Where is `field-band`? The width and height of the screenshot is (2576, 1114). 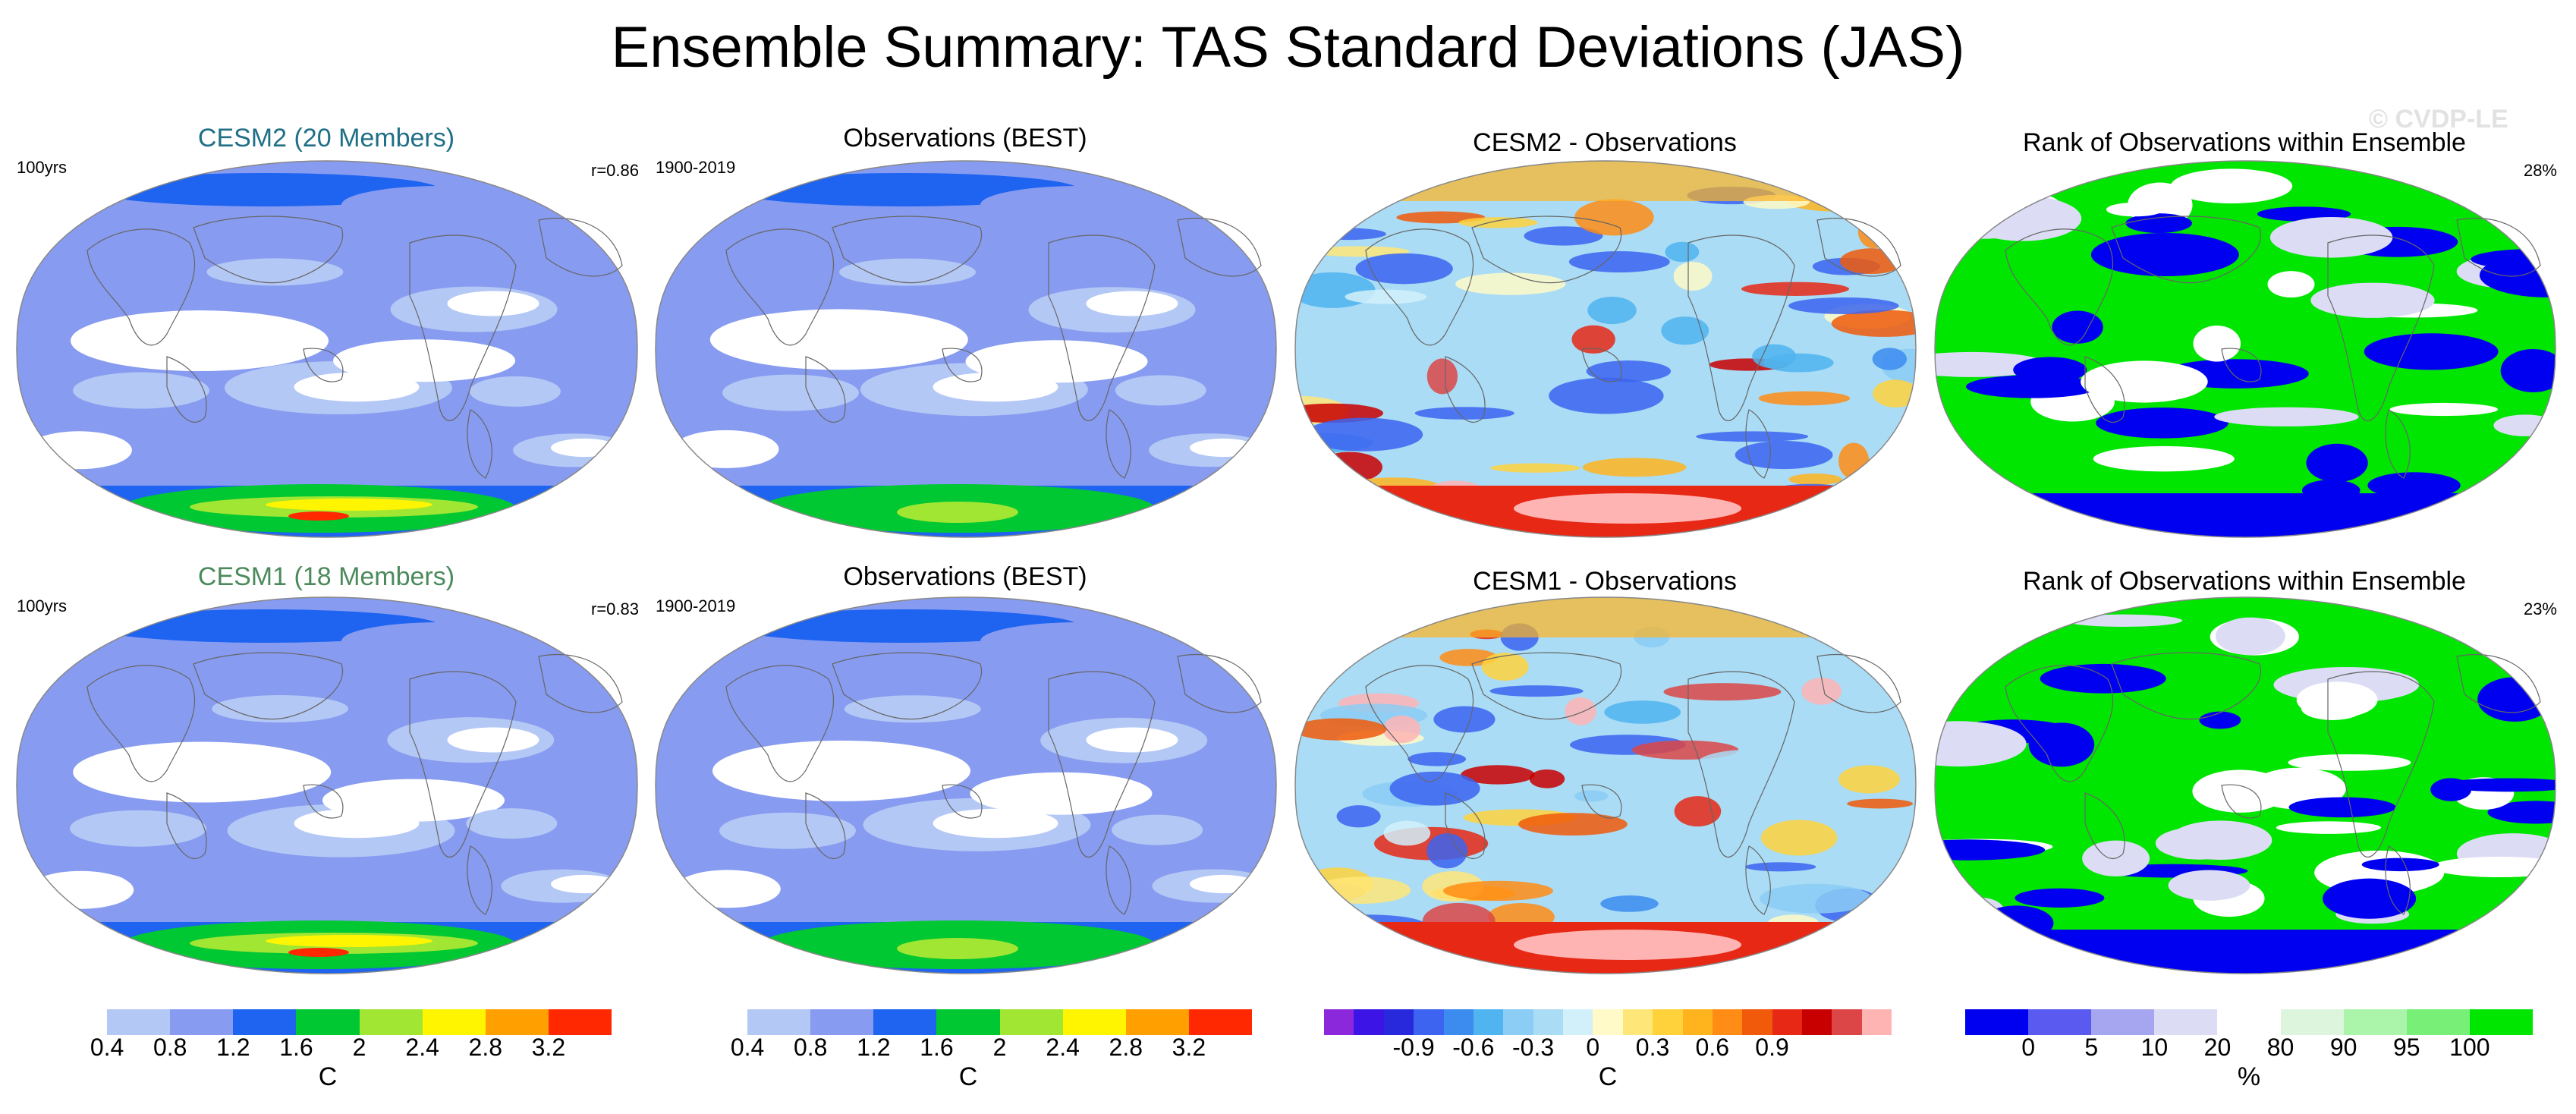
field-band is located at coordinates (2245, 515).